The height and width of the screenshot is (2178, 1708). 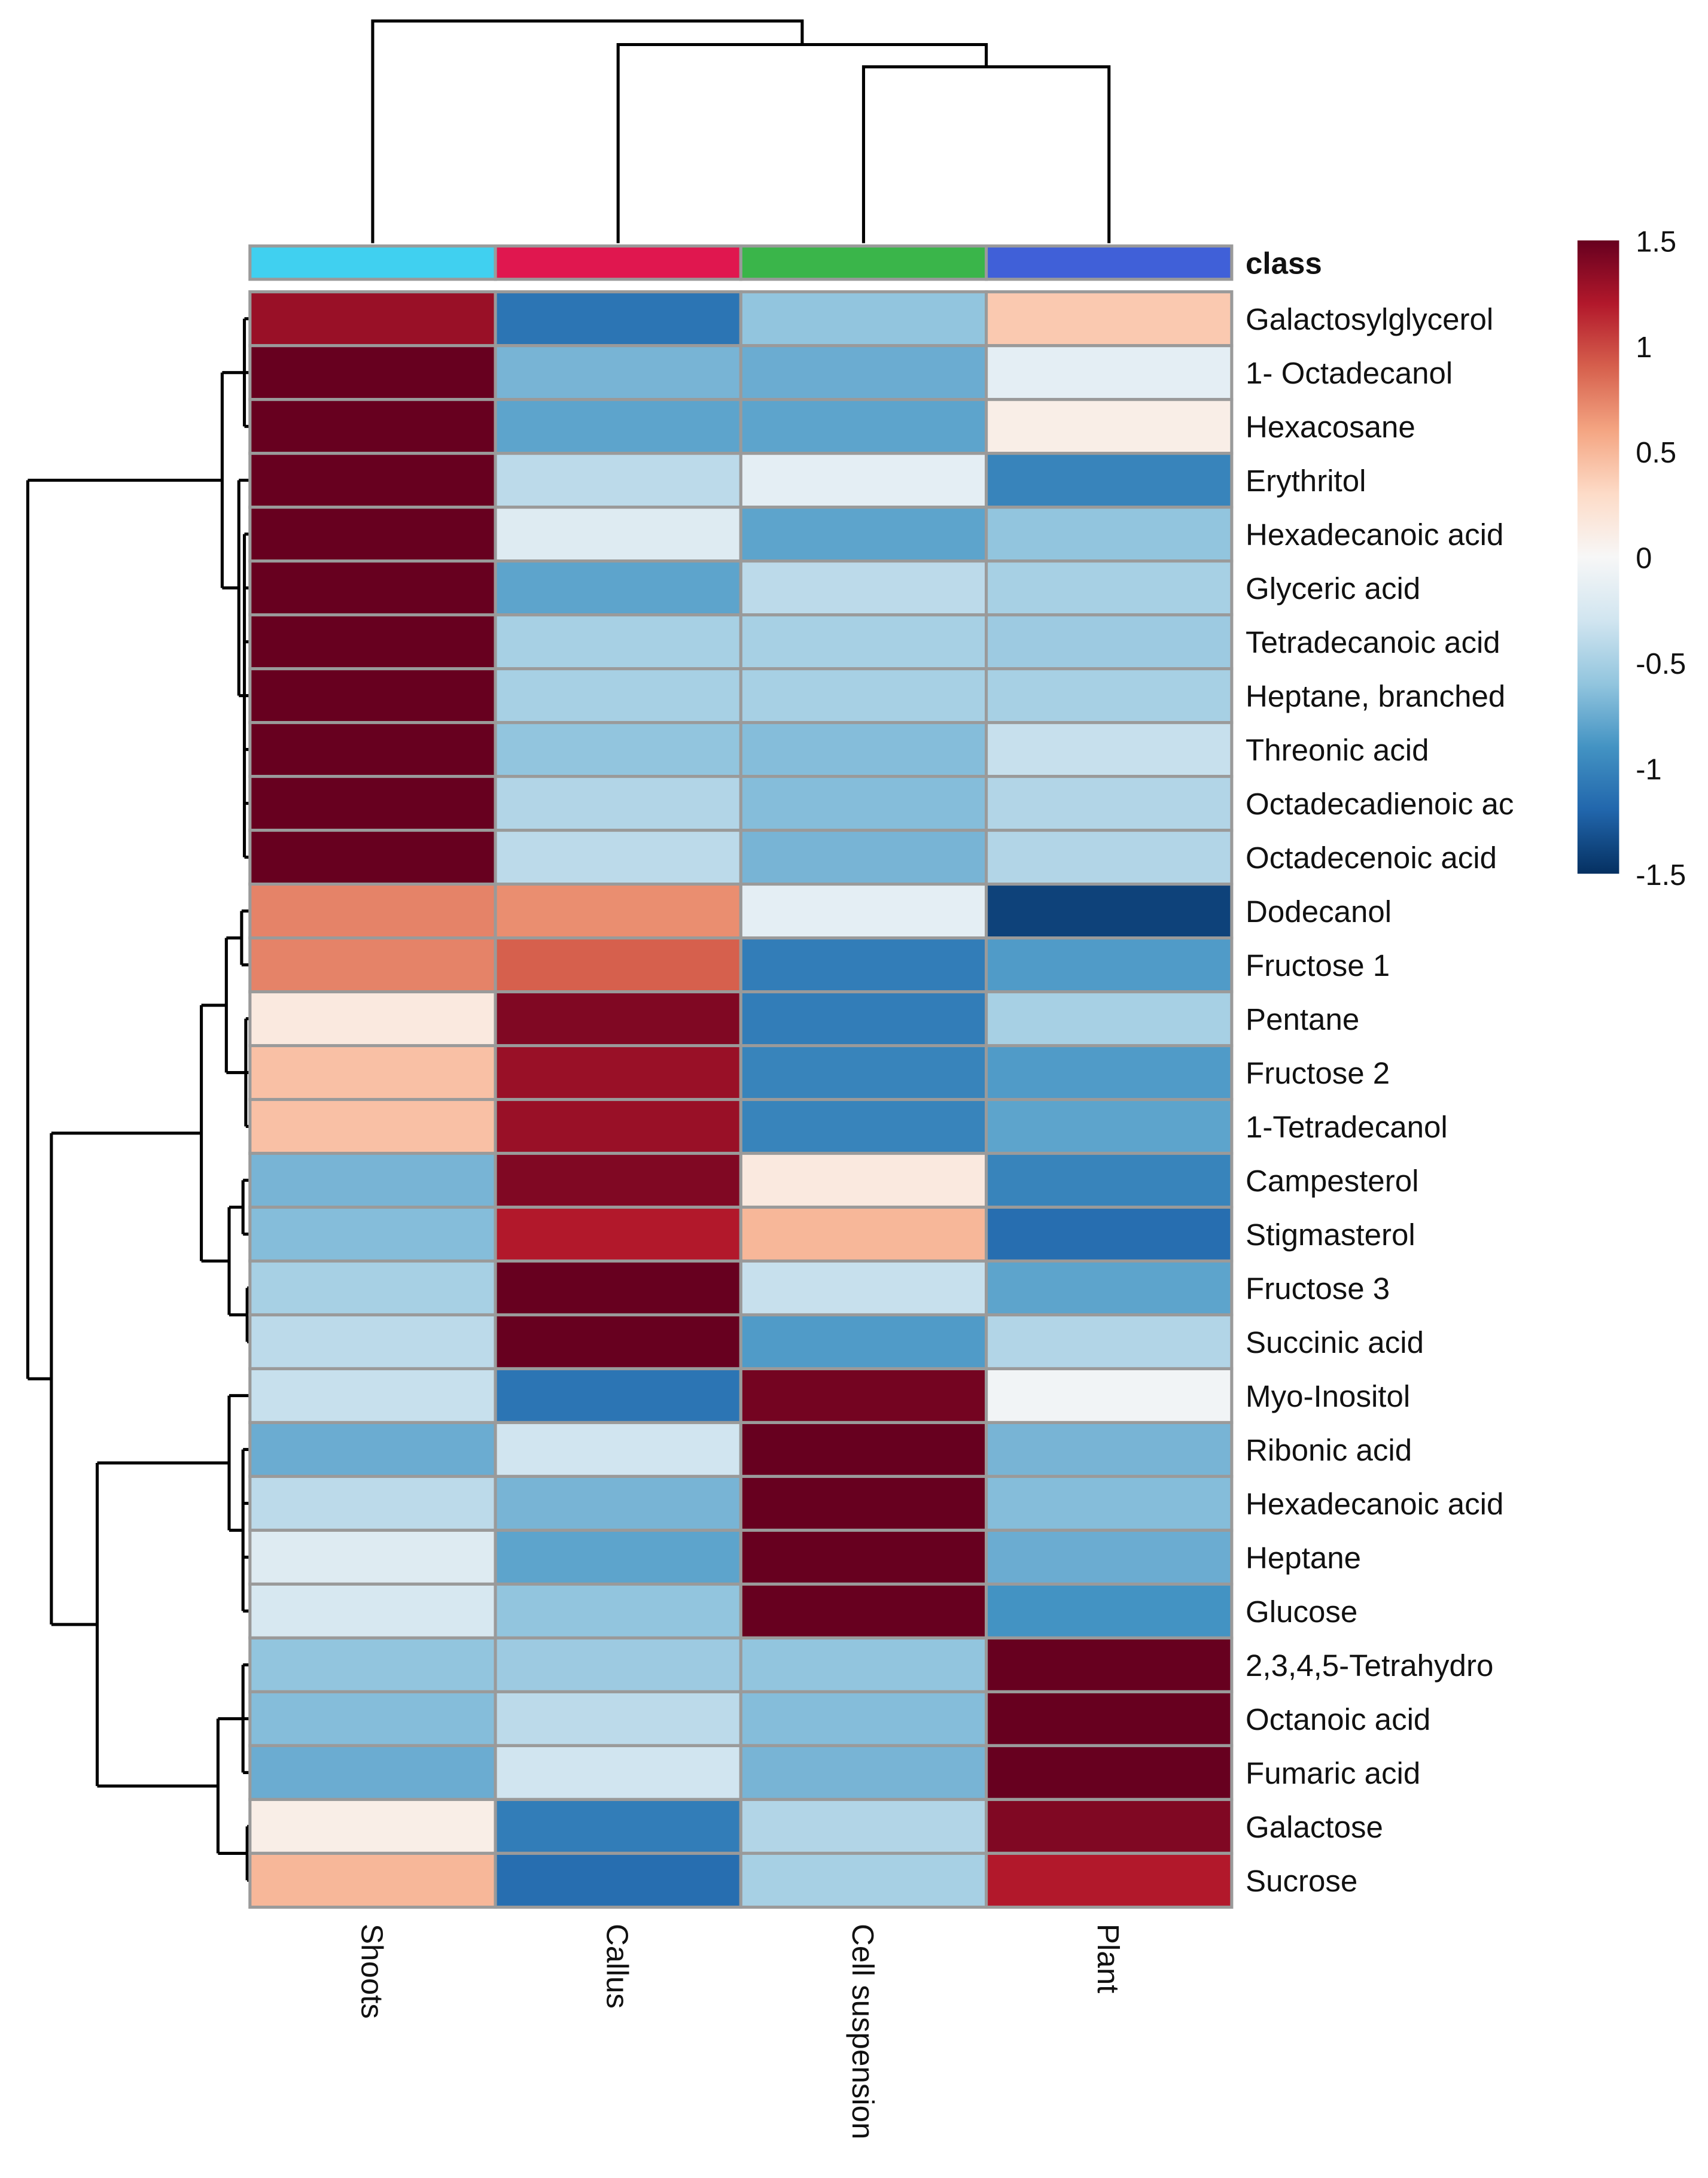 I want to click on row-label: Glucose, so click(x=1301, y=1612).